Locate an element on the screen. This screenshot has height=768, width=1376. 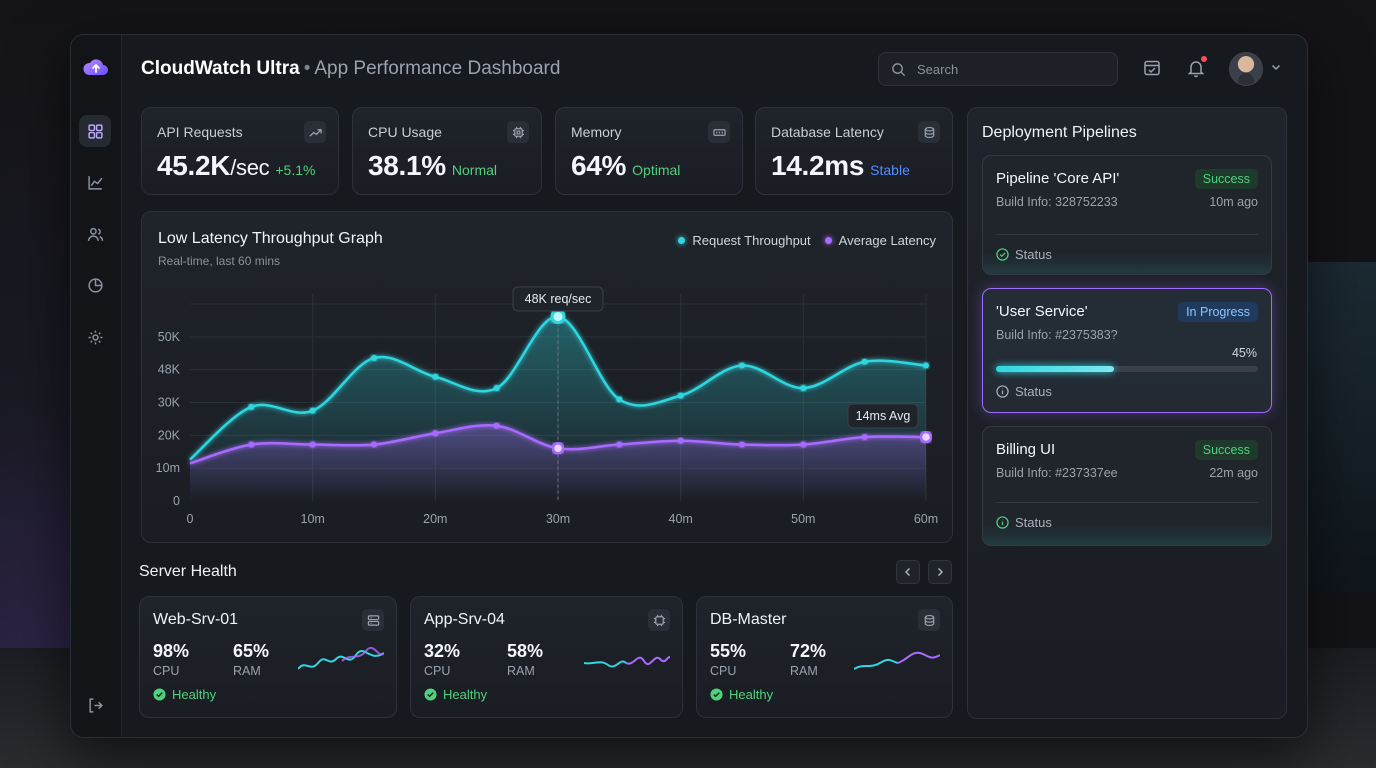
sparkline is located at coordinates (341, 658).